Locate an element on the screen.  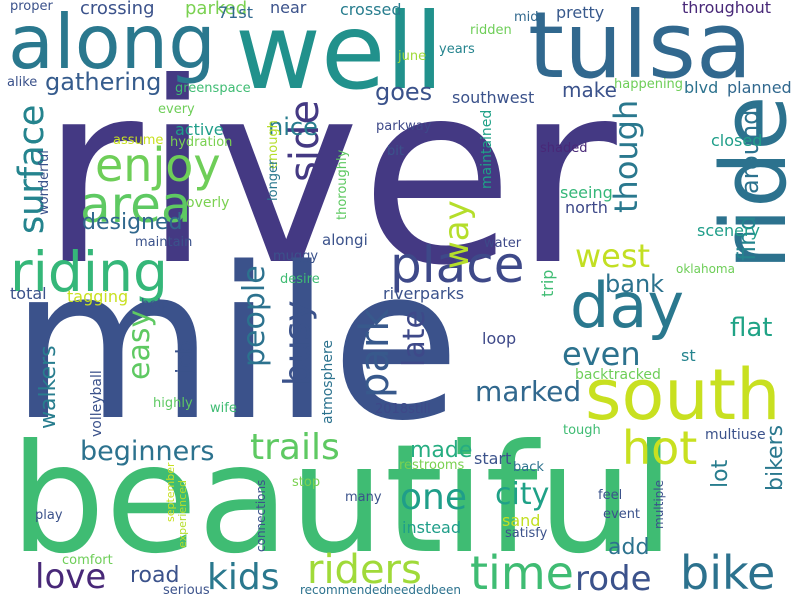
word-muggy: muggy is located at coordinates (296, 256).